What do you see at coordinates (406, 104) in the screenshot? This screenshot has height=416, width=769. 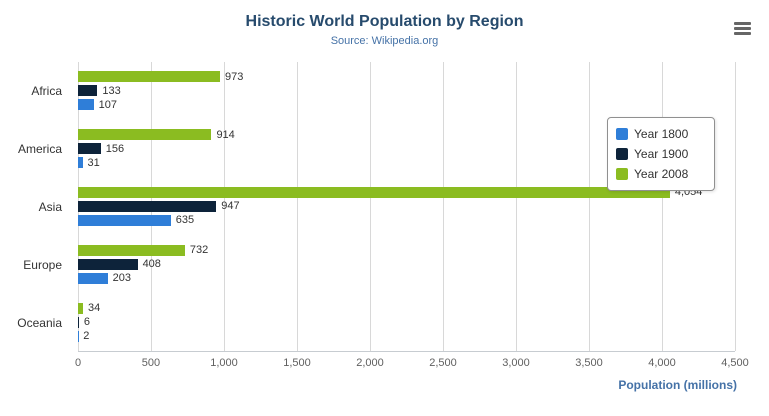 I see `bar-row: 107` at bounding box center [406, 104].